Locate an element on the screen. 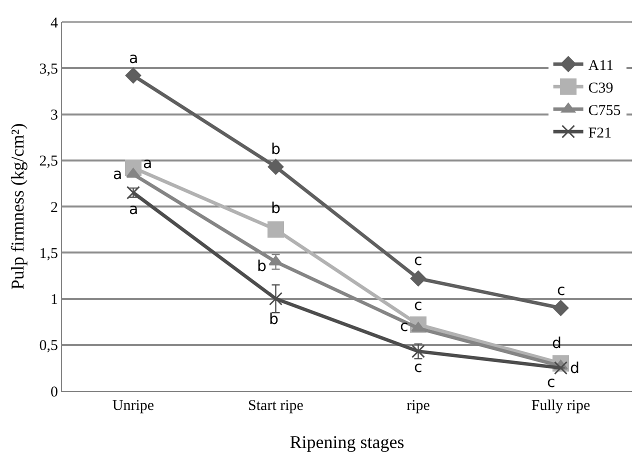  legend-label: C39 is located at coordinates (601, 88).